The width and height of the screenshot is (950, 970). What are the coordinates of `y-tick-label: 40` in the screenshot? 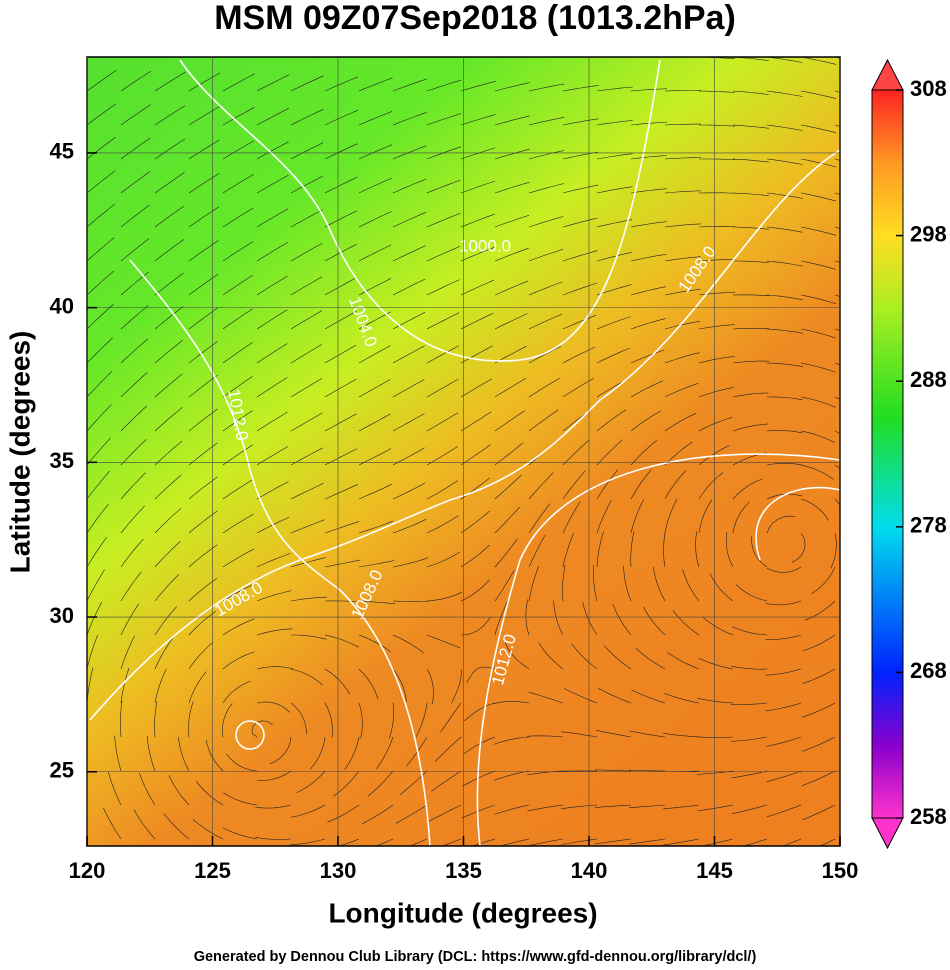 It's located at (62, 305).